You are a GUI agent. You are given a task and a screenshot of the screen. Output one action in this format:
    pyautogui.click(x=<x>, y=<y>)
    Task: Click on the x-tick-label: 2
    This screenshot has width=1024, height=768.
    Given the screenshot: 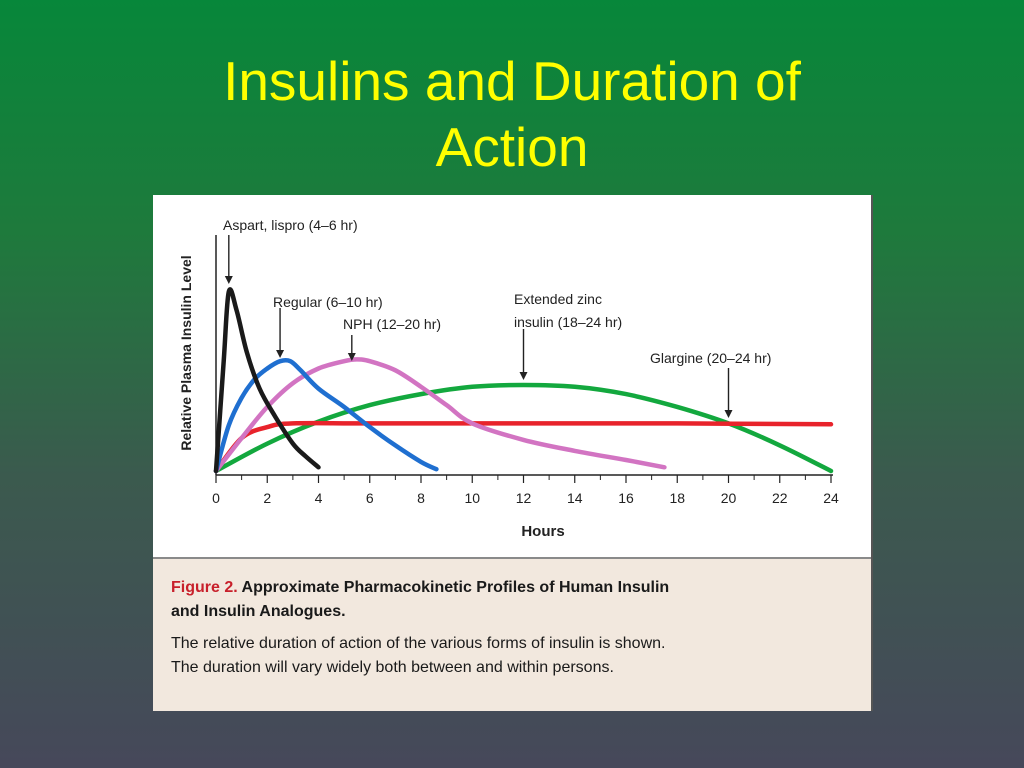 What is the action you would take?
    pyautogui.click(x=267, y=498)
    